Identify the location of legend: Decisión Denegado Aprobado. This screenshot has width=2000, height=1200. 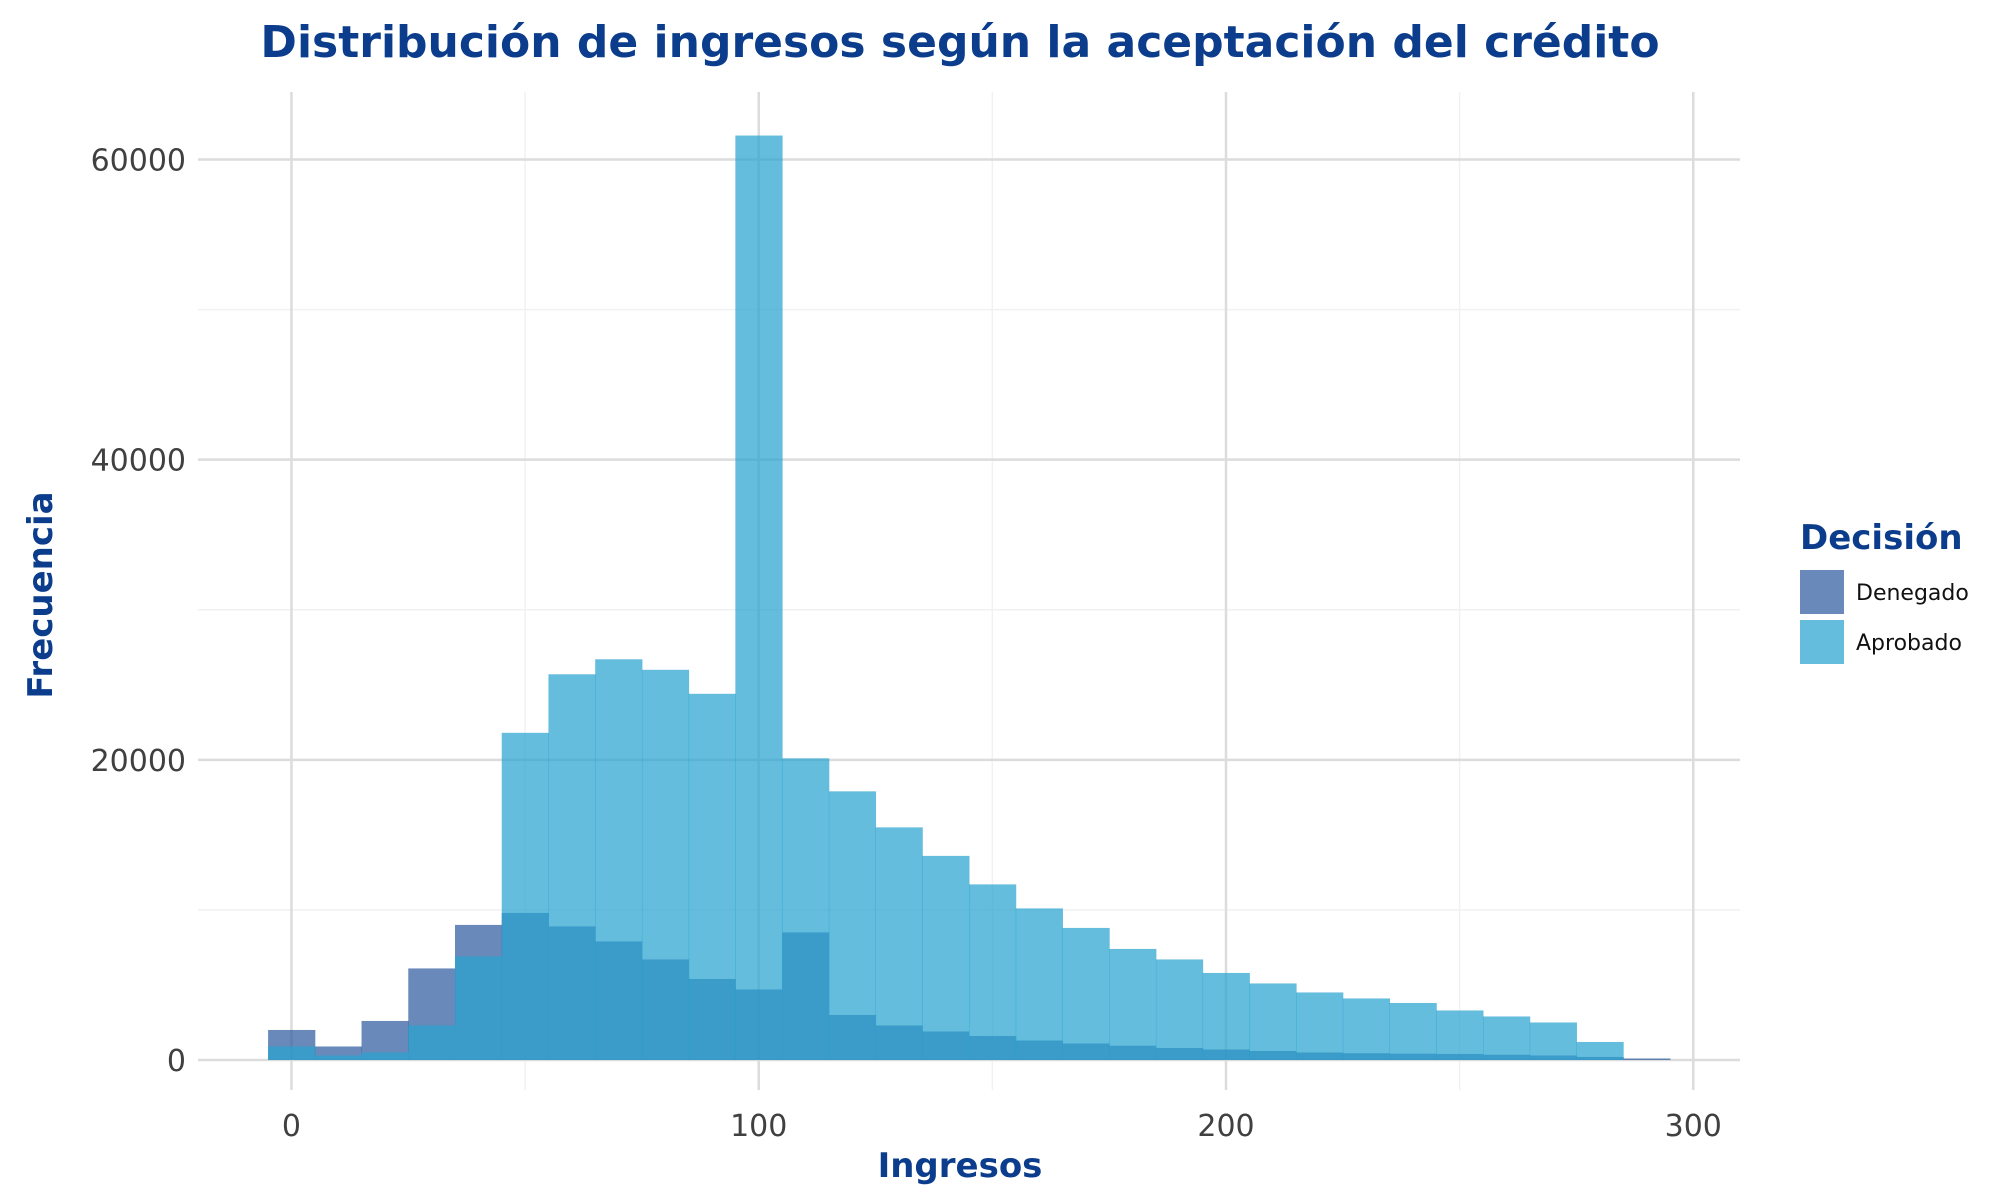
(1884, 591).